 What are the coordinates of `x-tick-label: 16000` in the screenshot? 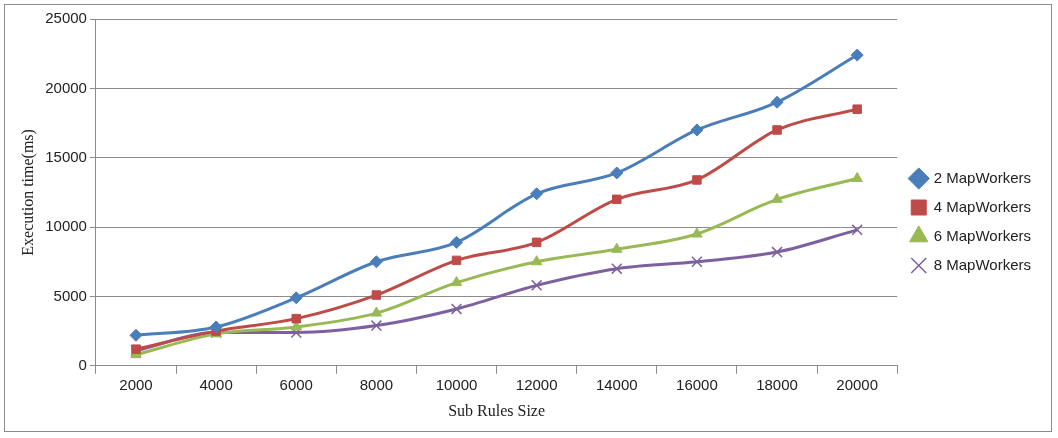 It's located at (697, 384).